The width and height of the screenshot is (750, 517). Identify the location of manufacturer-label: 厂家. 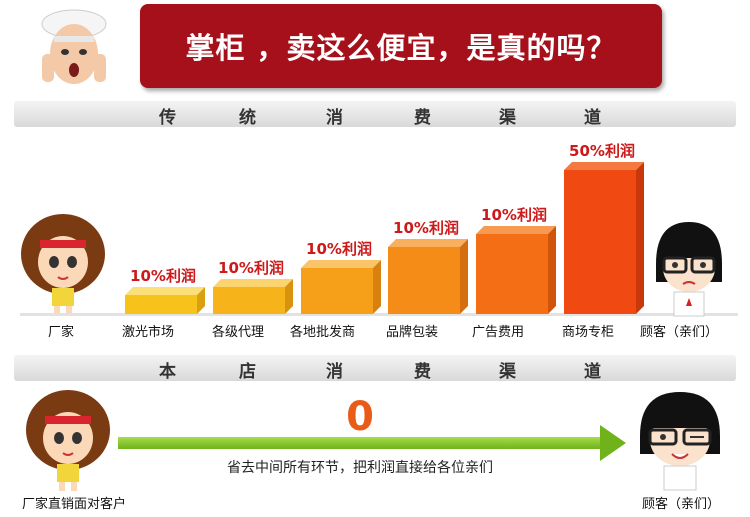
(61, 332).